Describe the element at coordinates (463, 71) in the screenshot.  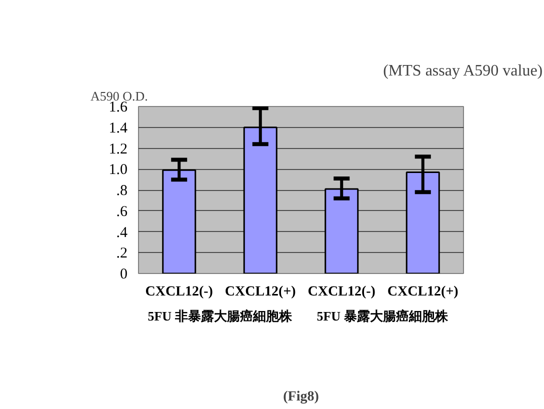
I see `chart-title: (MTS assay A590 value)` at that location.